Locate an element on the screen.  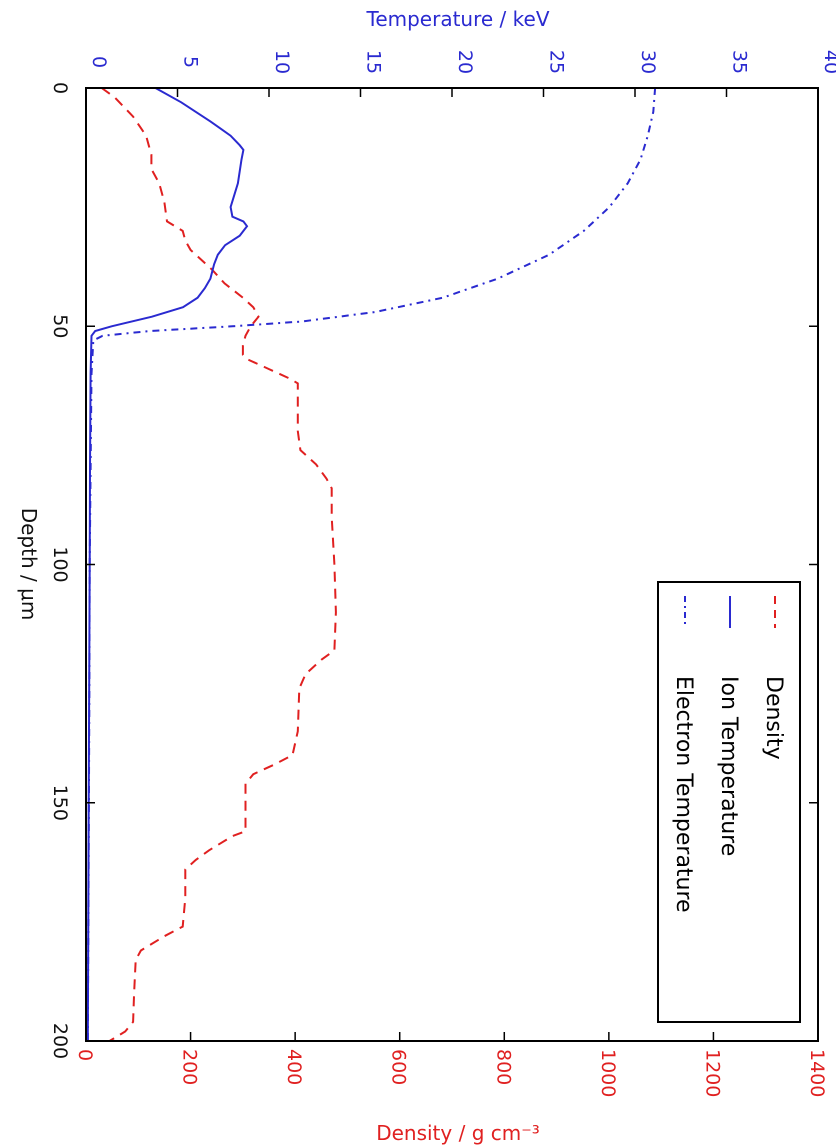
depth-tick-label: 150 is located at coordinates (60, 803).